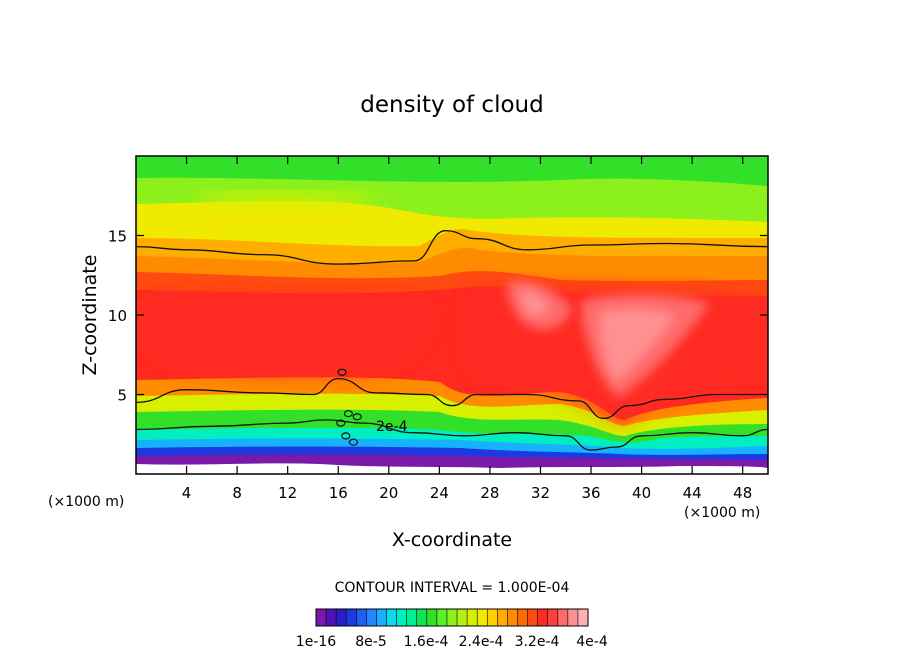  What do you see at coordinates (388, 493) in the screenshot?
I see `x-tick-label: 20` at bounding box center [388, 493].